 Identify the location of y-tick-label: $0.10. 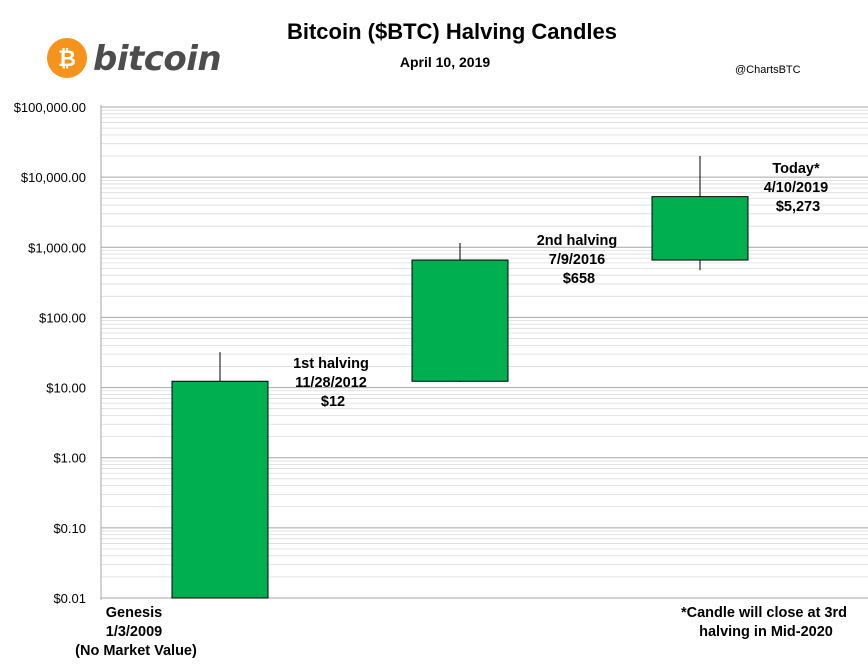
(69, 528).